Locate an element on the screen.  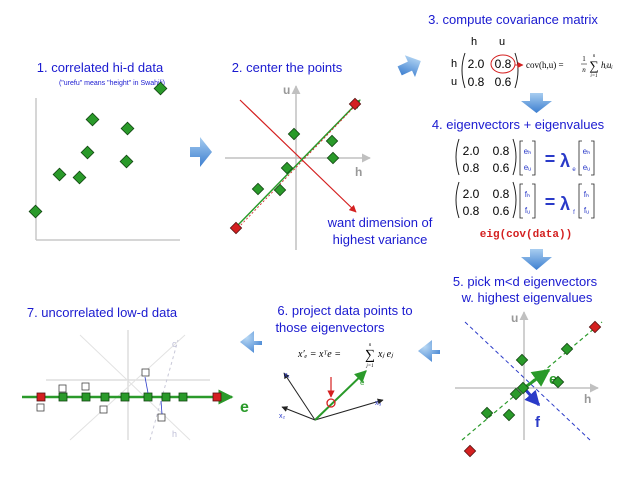
panel-1-points is located at coordinates (98, 150).